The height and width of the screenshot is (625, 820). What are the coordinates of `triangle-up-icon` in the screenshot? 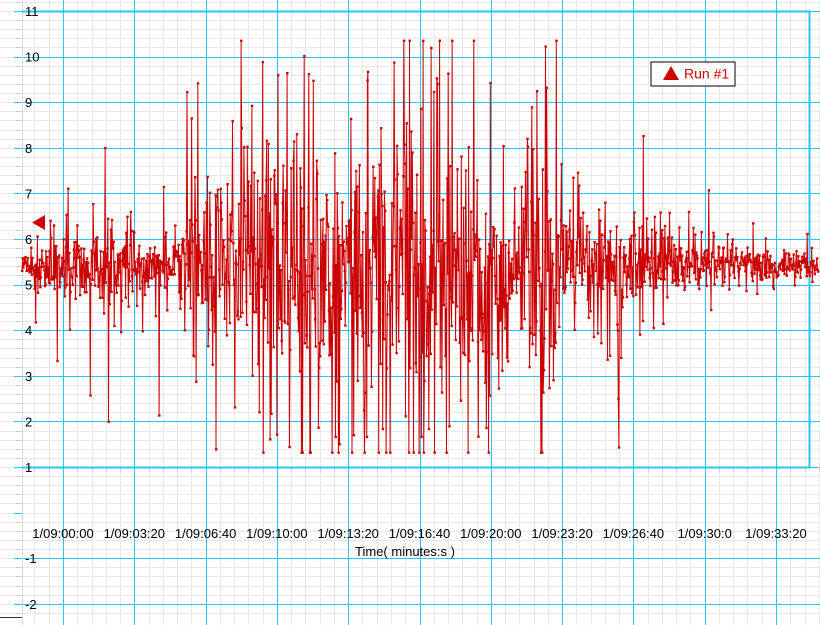 It's located at (671, 73).